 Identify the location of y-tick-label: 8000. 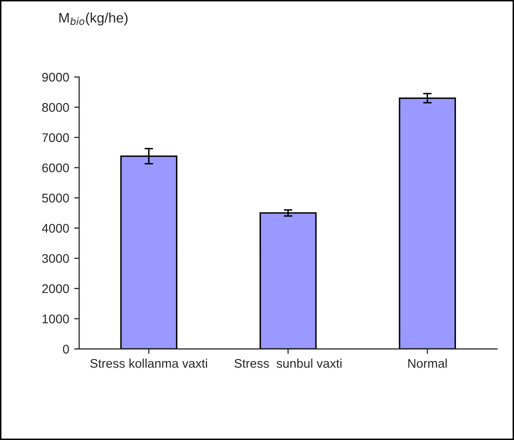
(55, 107).